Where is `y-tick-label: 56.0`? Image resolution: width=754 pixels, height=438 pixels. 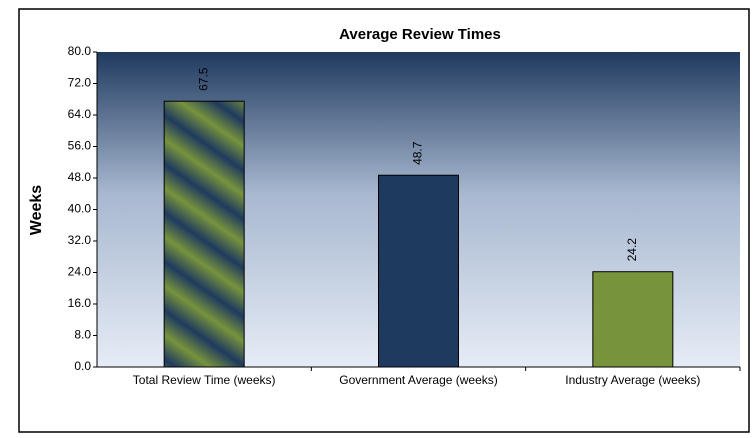 y-tick-label: 56.0 is located at coordinates (80, 146).